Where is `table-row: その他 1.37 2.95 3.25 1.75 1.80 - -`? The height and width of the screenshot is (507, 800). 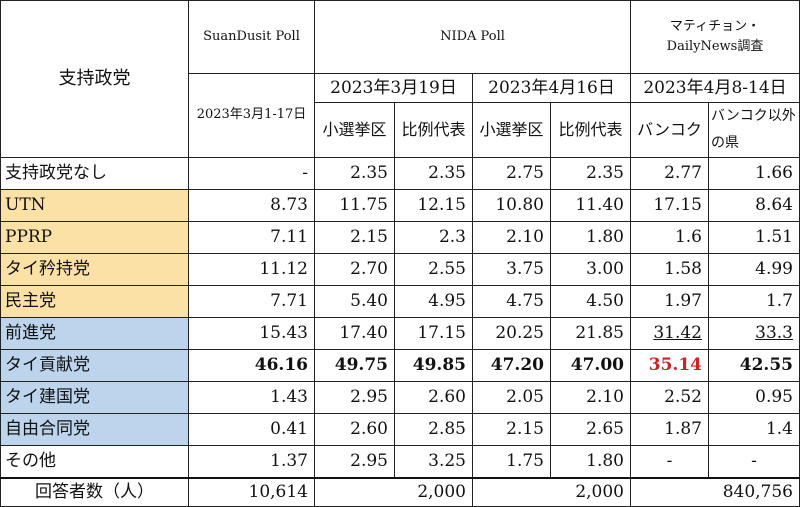
table-row: その他 1.37 2.95 3.25 1.75 1.80 - - is located at coordinates (400, 461).